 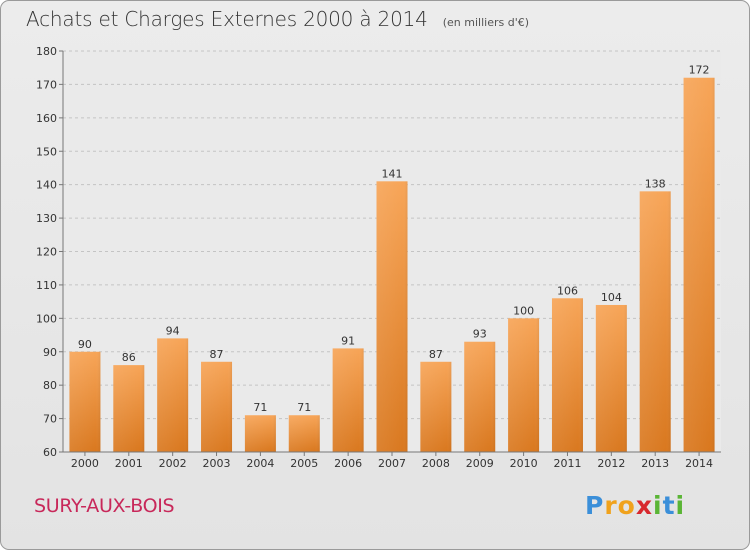 I want to click on bar-value-label: 172, so click(x=699, y=70).